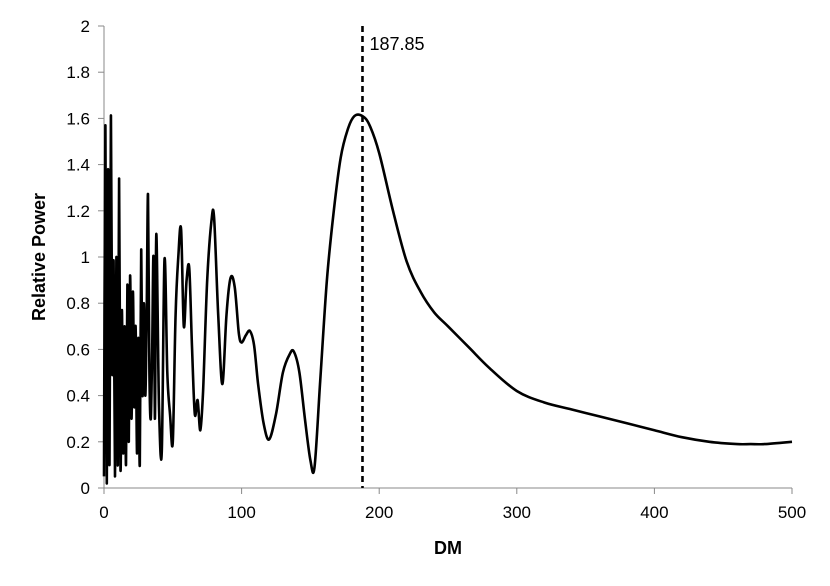 The image size is (830, 586). Describe the element at coordinates (78, 118) in the screenshot. I see `y-tick-label: 1.6` at that location.